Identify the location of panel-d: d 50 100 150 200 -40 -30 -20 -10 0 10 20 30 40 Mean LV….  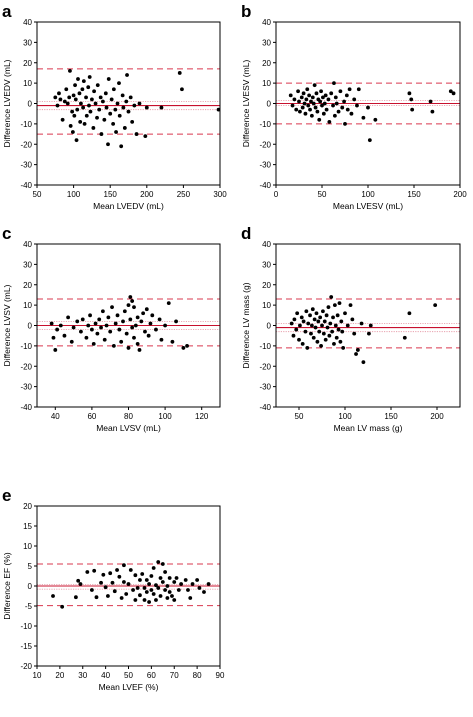
(351, 328).